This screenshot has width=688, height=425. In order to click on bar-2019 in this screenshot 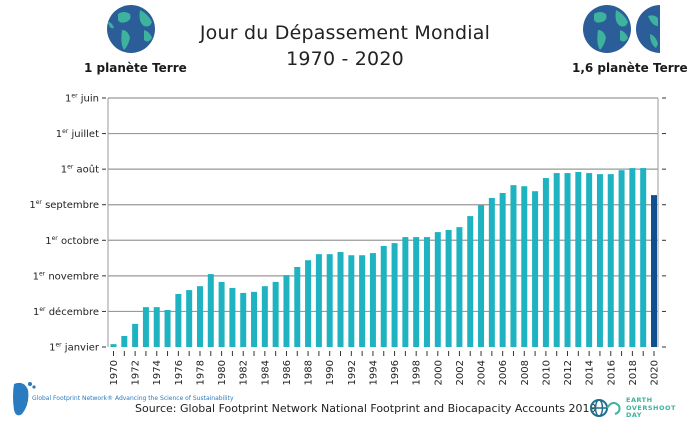, I will do `click(643, 257)`.